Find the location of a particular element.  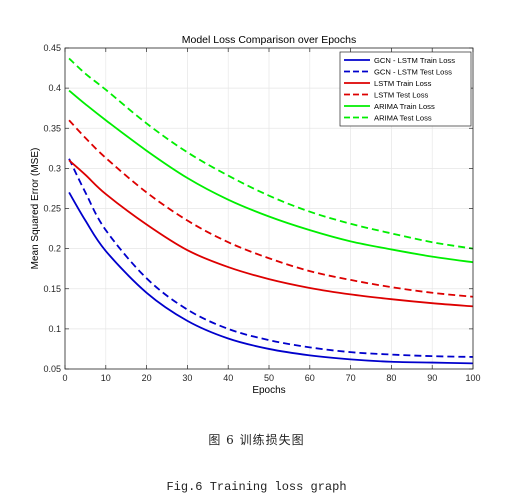

x-tick-label: 20 is located at coordinates (147, 378).